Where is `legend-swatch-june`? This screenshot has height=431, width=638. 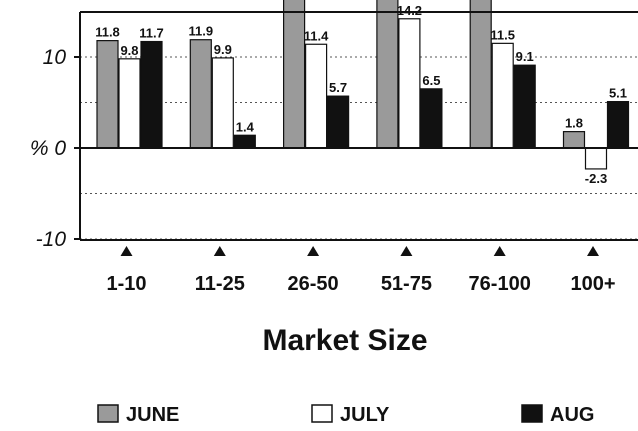
legend-swatch-june is located at coordinates (108, 413).